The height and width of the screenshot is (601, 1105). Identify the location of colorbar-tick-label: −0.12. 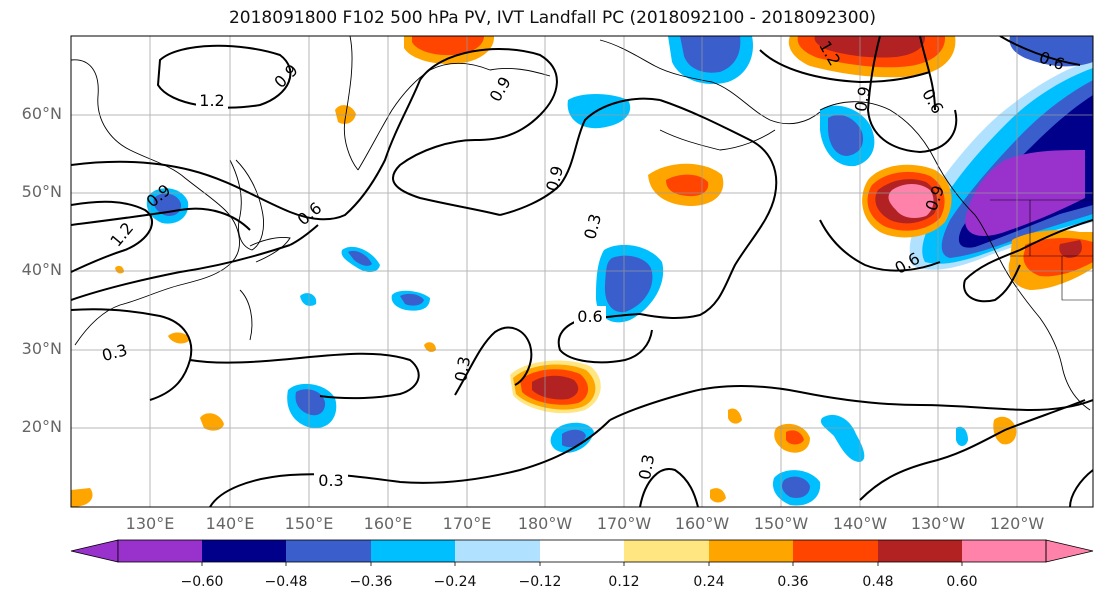
(540, 582).